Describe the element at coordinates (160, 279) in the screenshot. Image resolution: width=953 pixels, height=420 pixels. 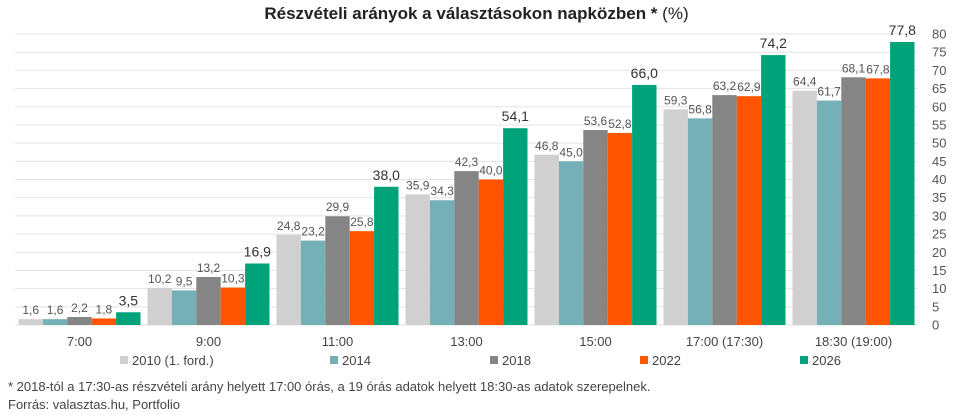
I see `data-label: 10,2` at that location.